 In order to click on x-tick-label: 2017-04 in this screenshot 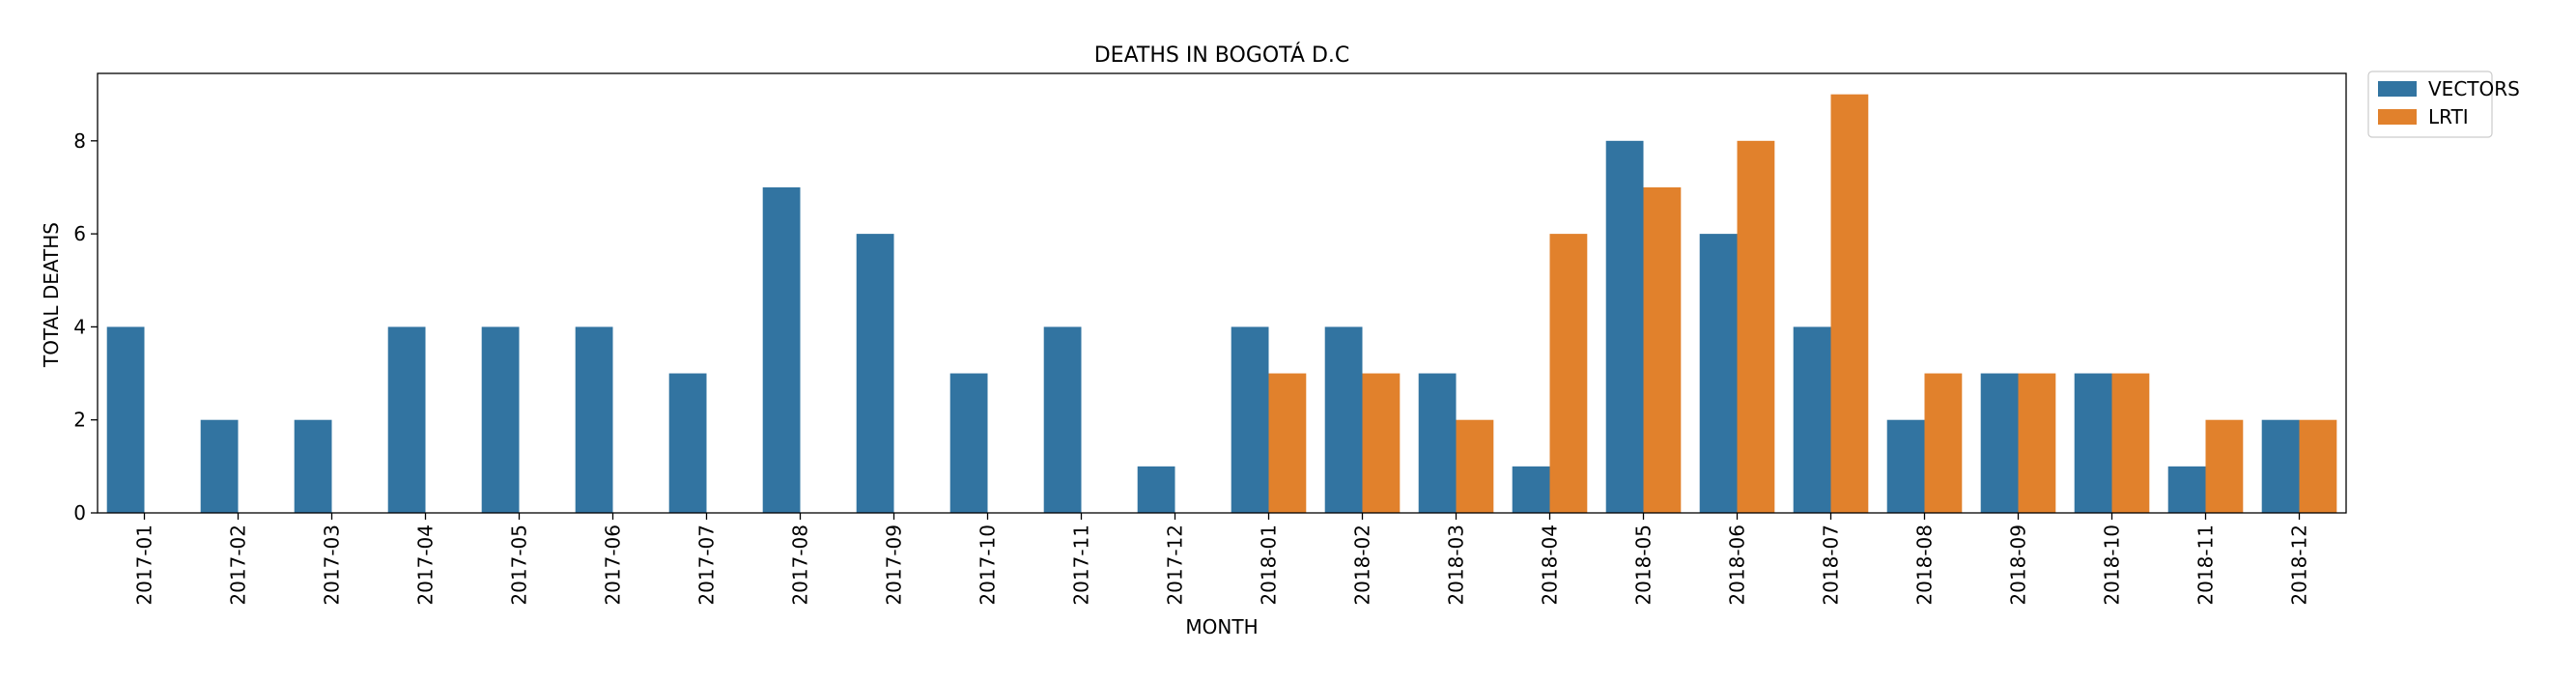, I will do `click(426, 565)`.